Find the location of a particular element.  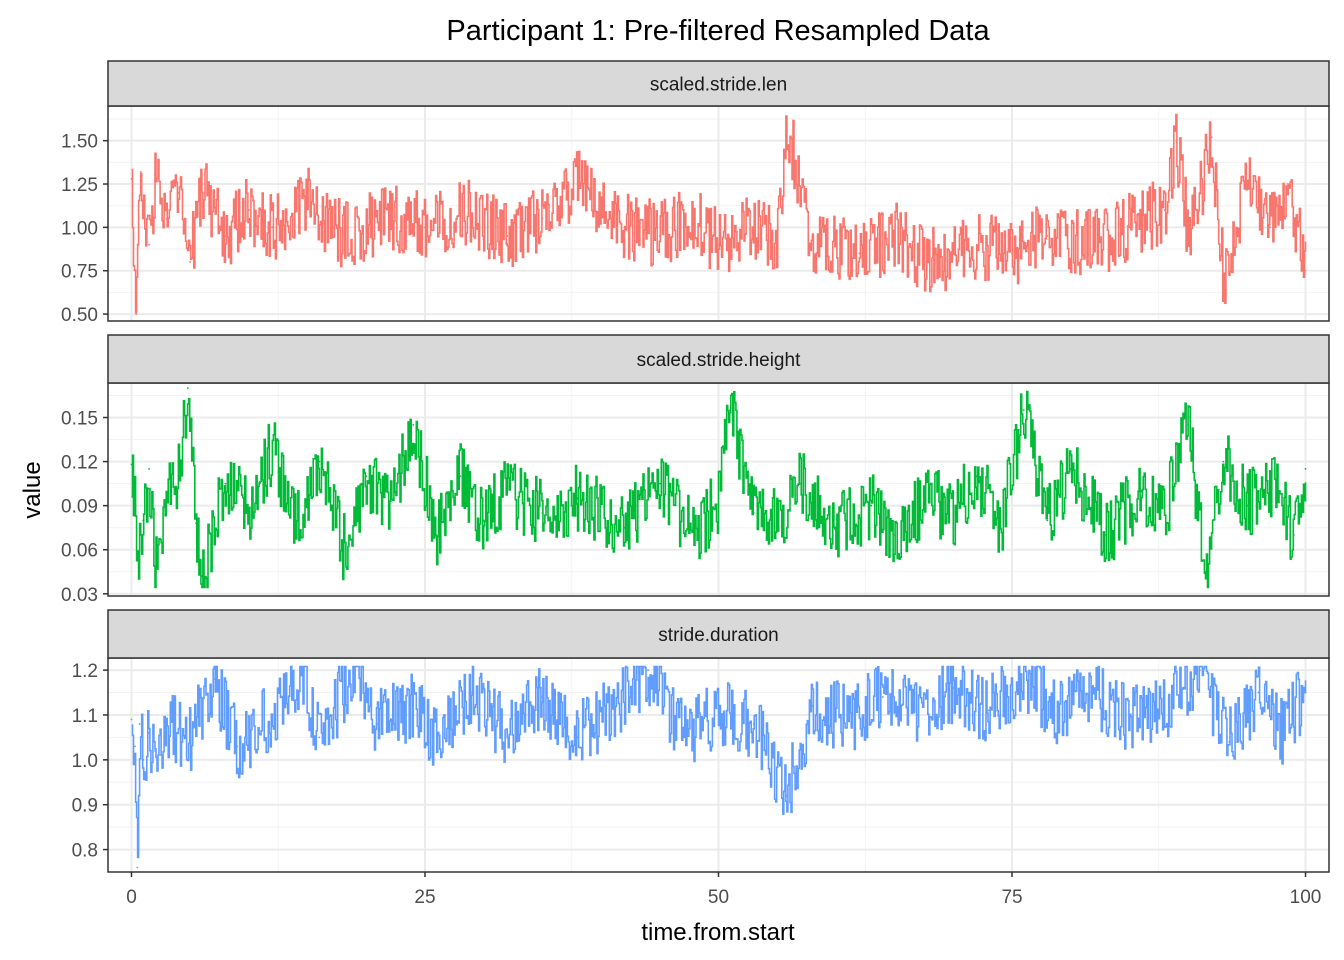

y-tick-label: 1.1 is located at coordinates (85, 716).